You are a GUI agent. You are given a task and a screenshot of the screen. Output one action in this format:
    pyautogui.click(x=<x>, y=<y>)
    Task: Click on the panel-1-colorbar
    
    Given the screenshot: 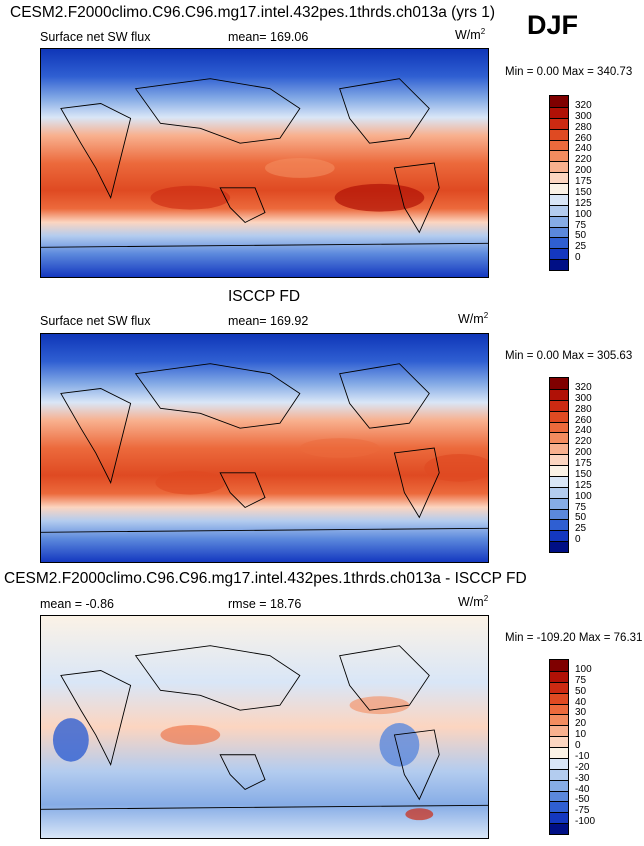 What is the action you would take?
    pyautogui.click(x=559, y=183)
    